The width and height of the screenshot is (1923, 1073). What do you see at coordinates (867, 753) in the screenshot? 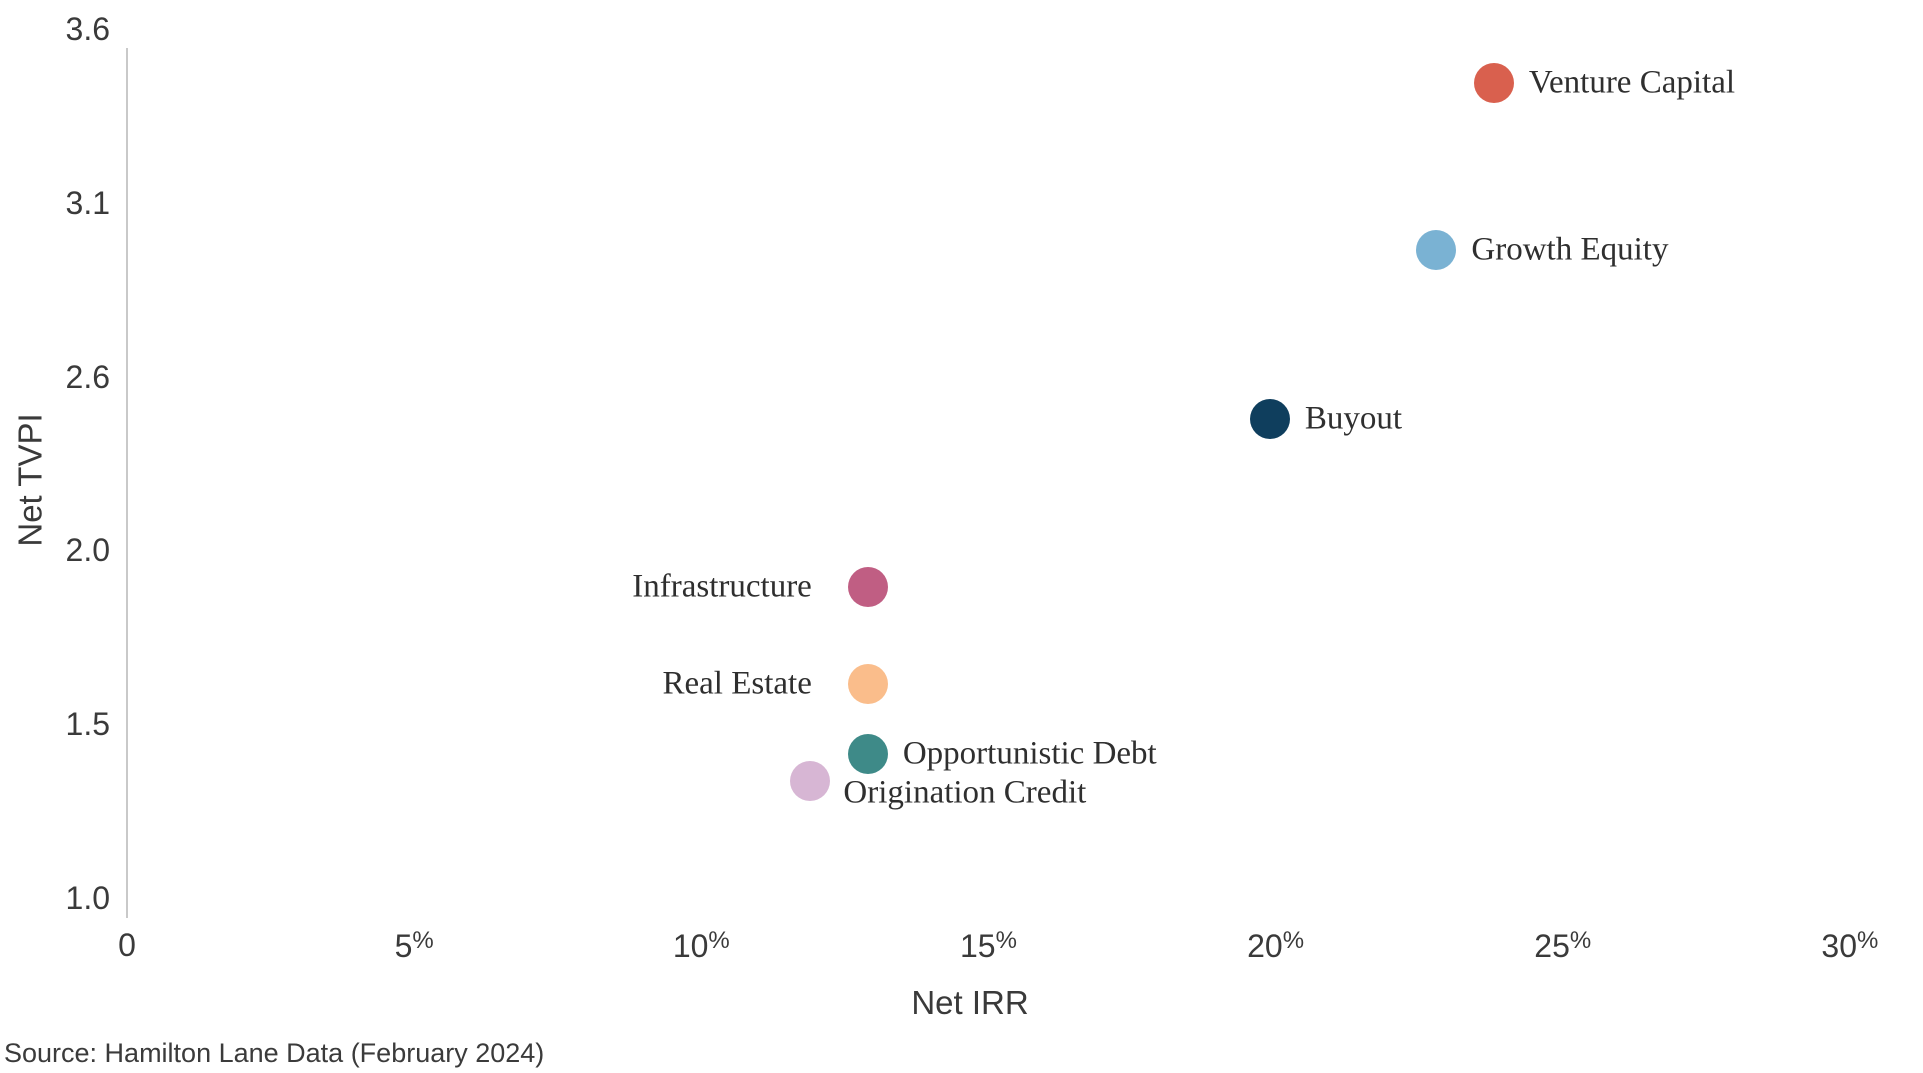
I see `point-opportunistic-debt` at bounding box center [867, 753].